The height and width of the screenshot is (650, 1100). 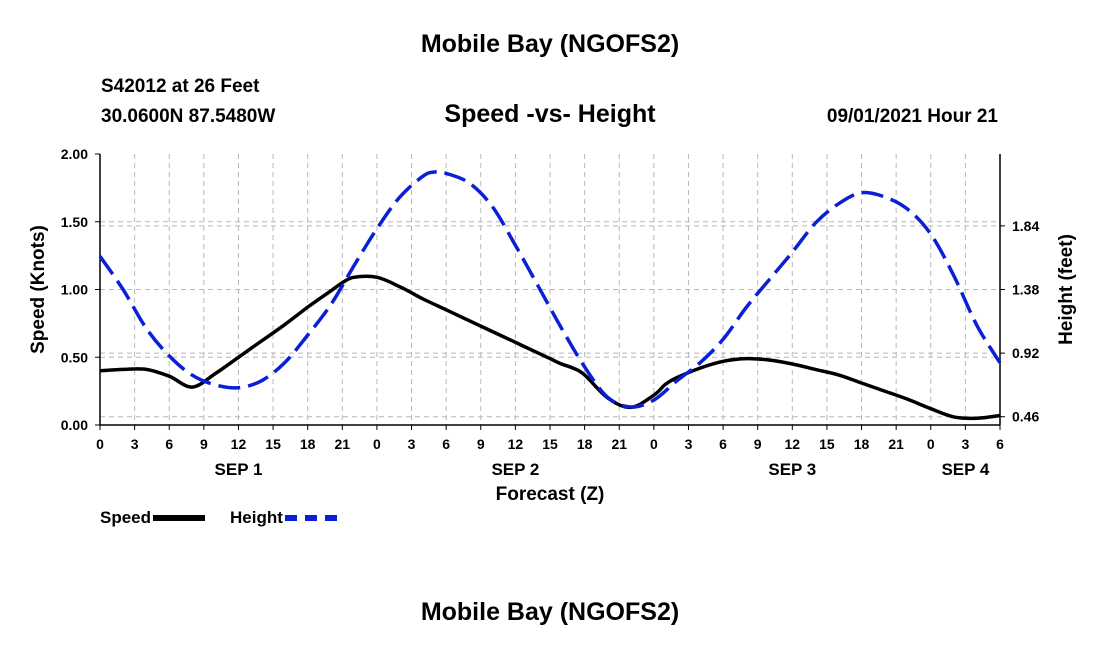 What do you see at coordinates (1025, 353) in the screenshot?
I see `y2-tick-label: 0.92` at bounding box center [1025, 353].